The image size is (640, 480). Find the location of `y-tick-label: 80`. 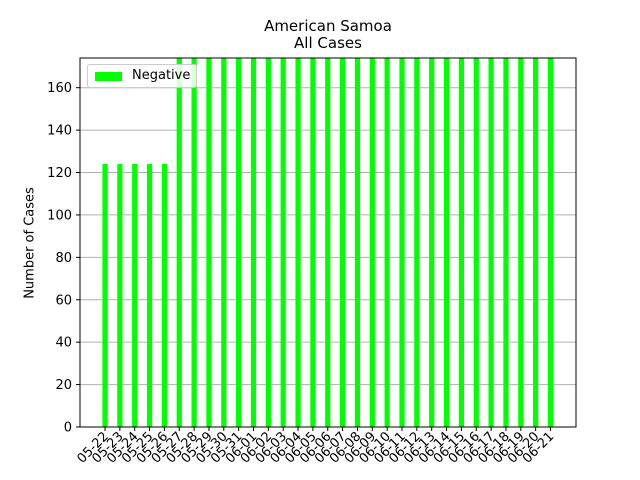

y-tick-label: 80 is located at coordinates (63, 258).